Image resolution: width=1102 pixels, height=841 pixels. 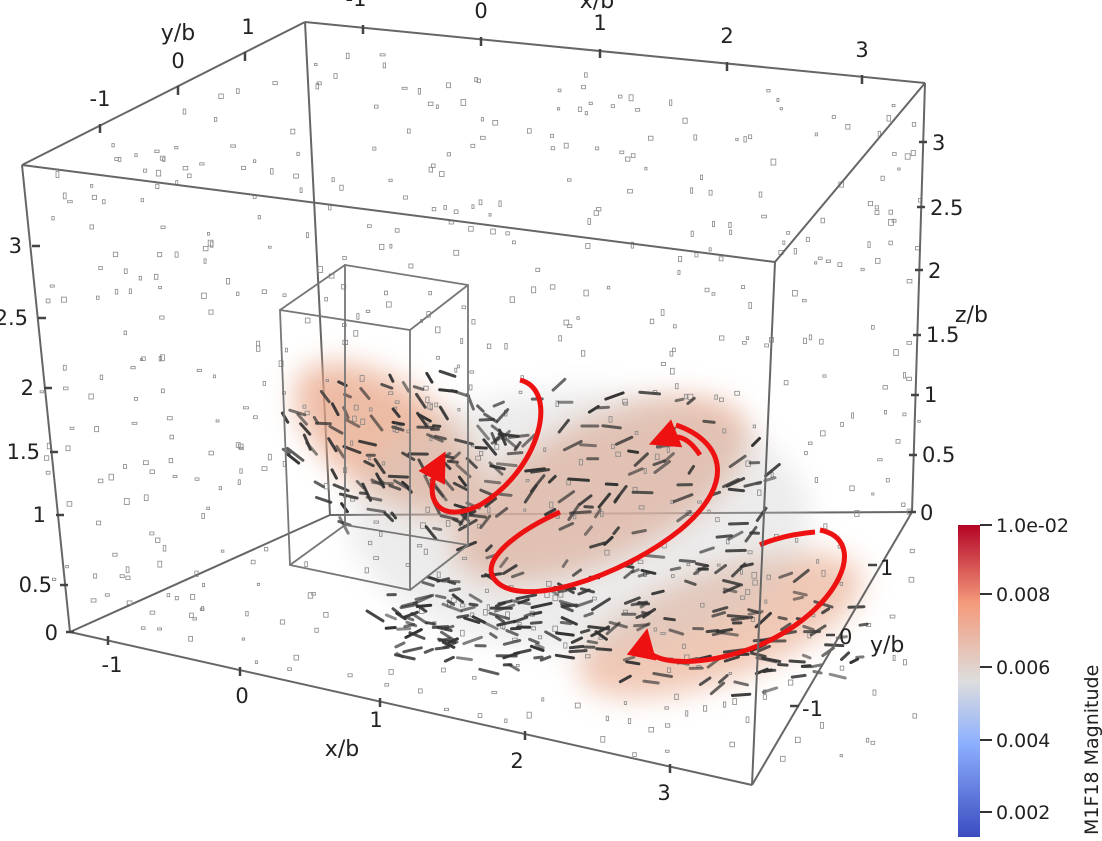 I want to click on z-tick-left-label: 2.5, so click(x=14, y=318).